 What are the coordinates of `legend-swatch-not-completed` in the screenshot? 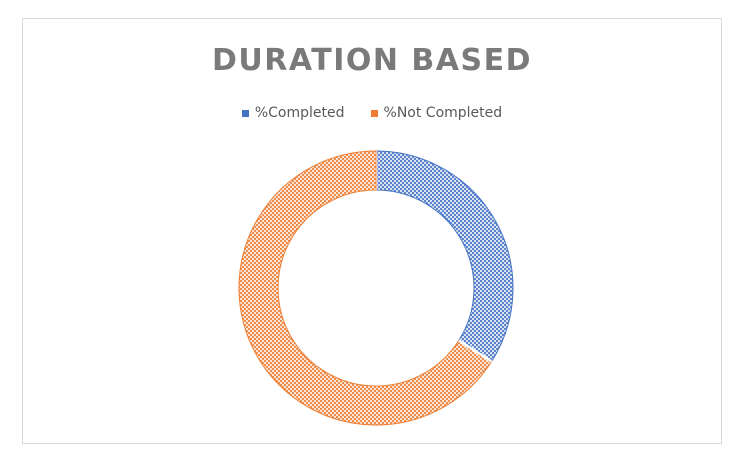 It's located at (374, 113).